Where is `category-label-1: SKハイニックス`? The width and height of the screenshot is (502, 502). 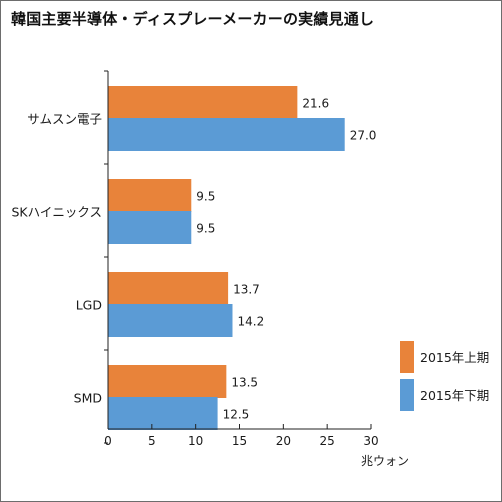 category-label-1: SKハイニックス is located at coordinates (56, 212).